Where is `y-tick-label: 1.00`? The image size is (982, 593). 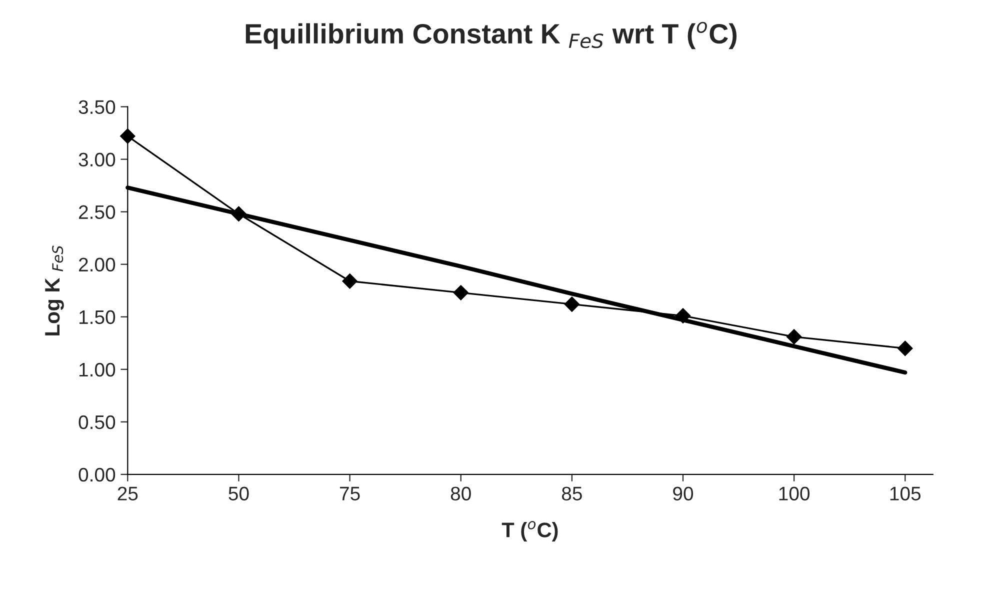 y-tick-label: 1.00 is located at coordinates (97, 369).